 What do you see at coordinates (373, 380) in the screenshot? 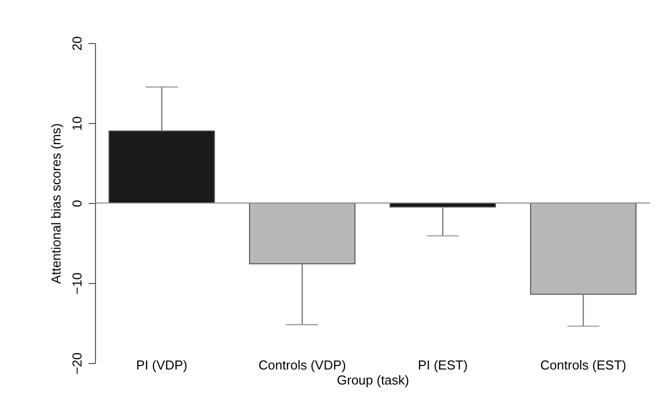
I see `x-axis-title: Group (task)` at bounding box center [373, 380].